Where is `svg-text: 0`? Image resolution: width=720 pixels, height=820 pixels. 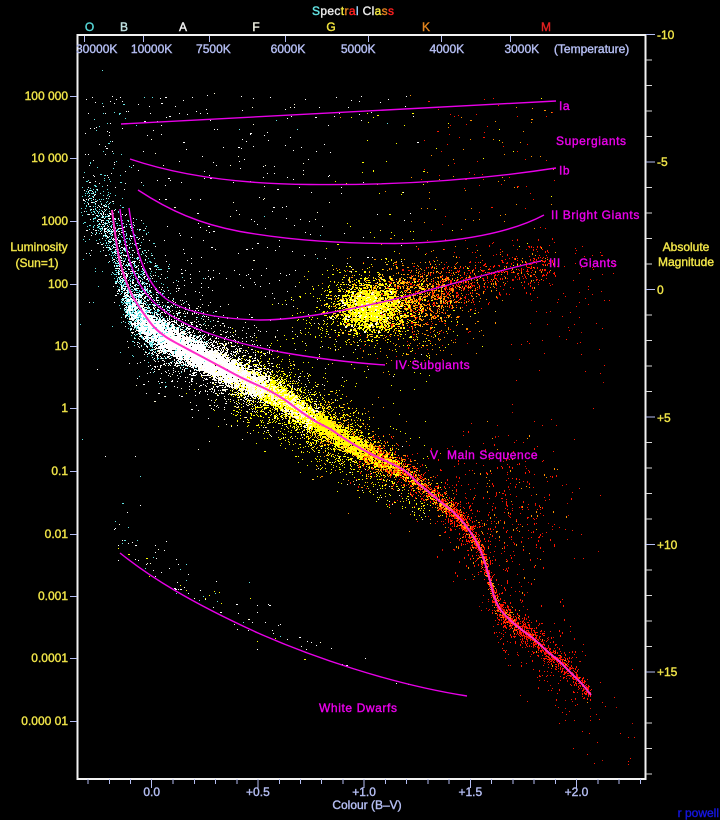 svg-text: 0 is located at coordinates (660, 290).